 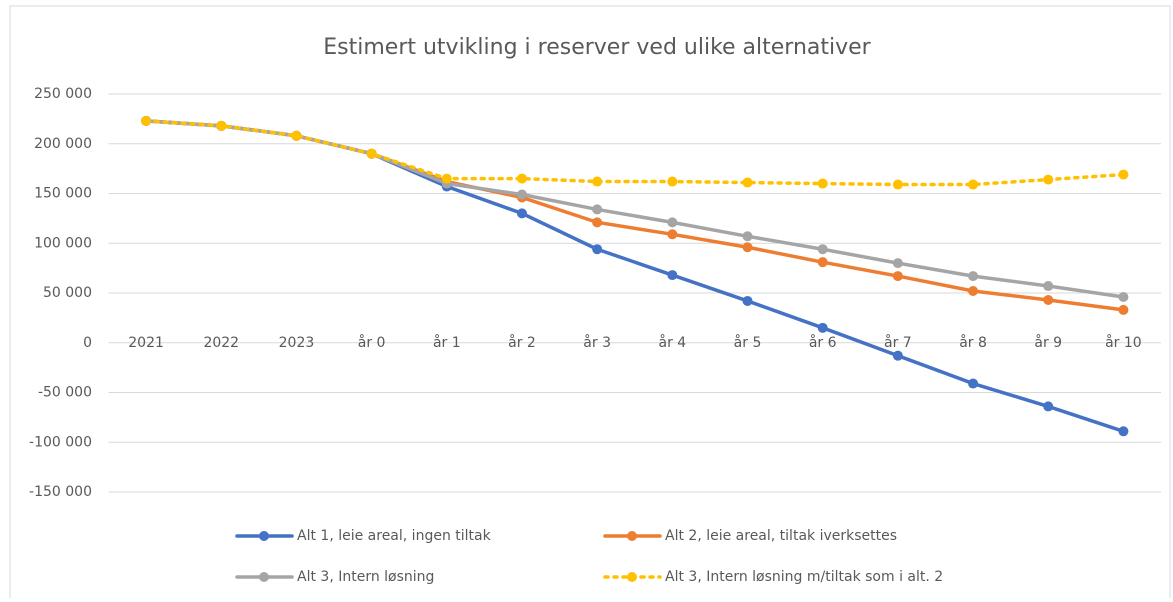 What do you see at coordinates (63, 243) in the screenshot?
I see `y-tick-label: 100 000` at bounding box center [63, 243].